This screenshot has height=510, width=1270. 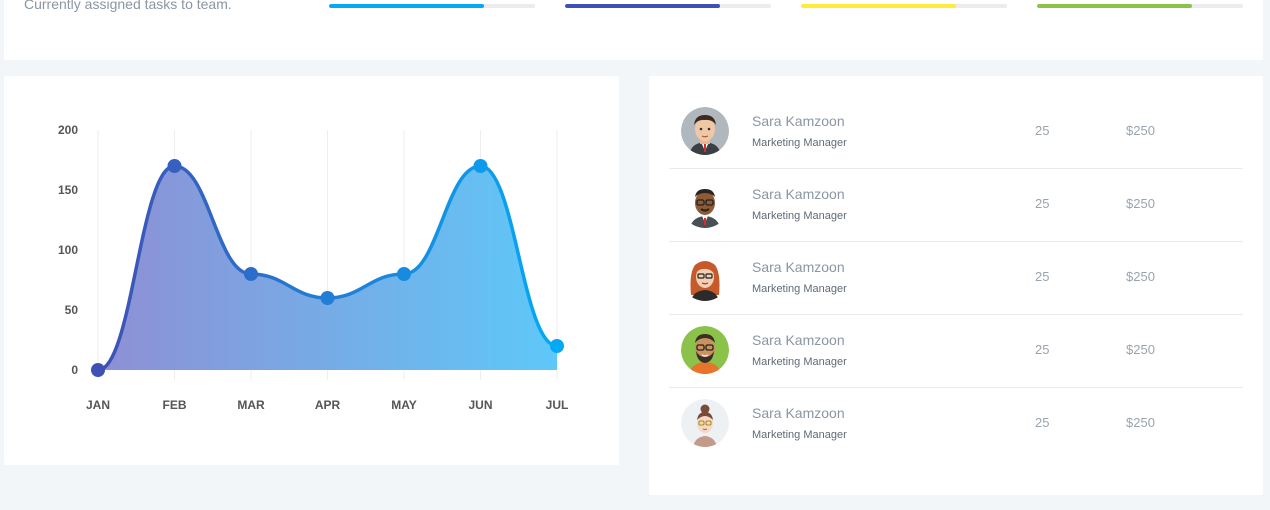 I want to click on y-tick-label: 100, so click(x=68, y=250).